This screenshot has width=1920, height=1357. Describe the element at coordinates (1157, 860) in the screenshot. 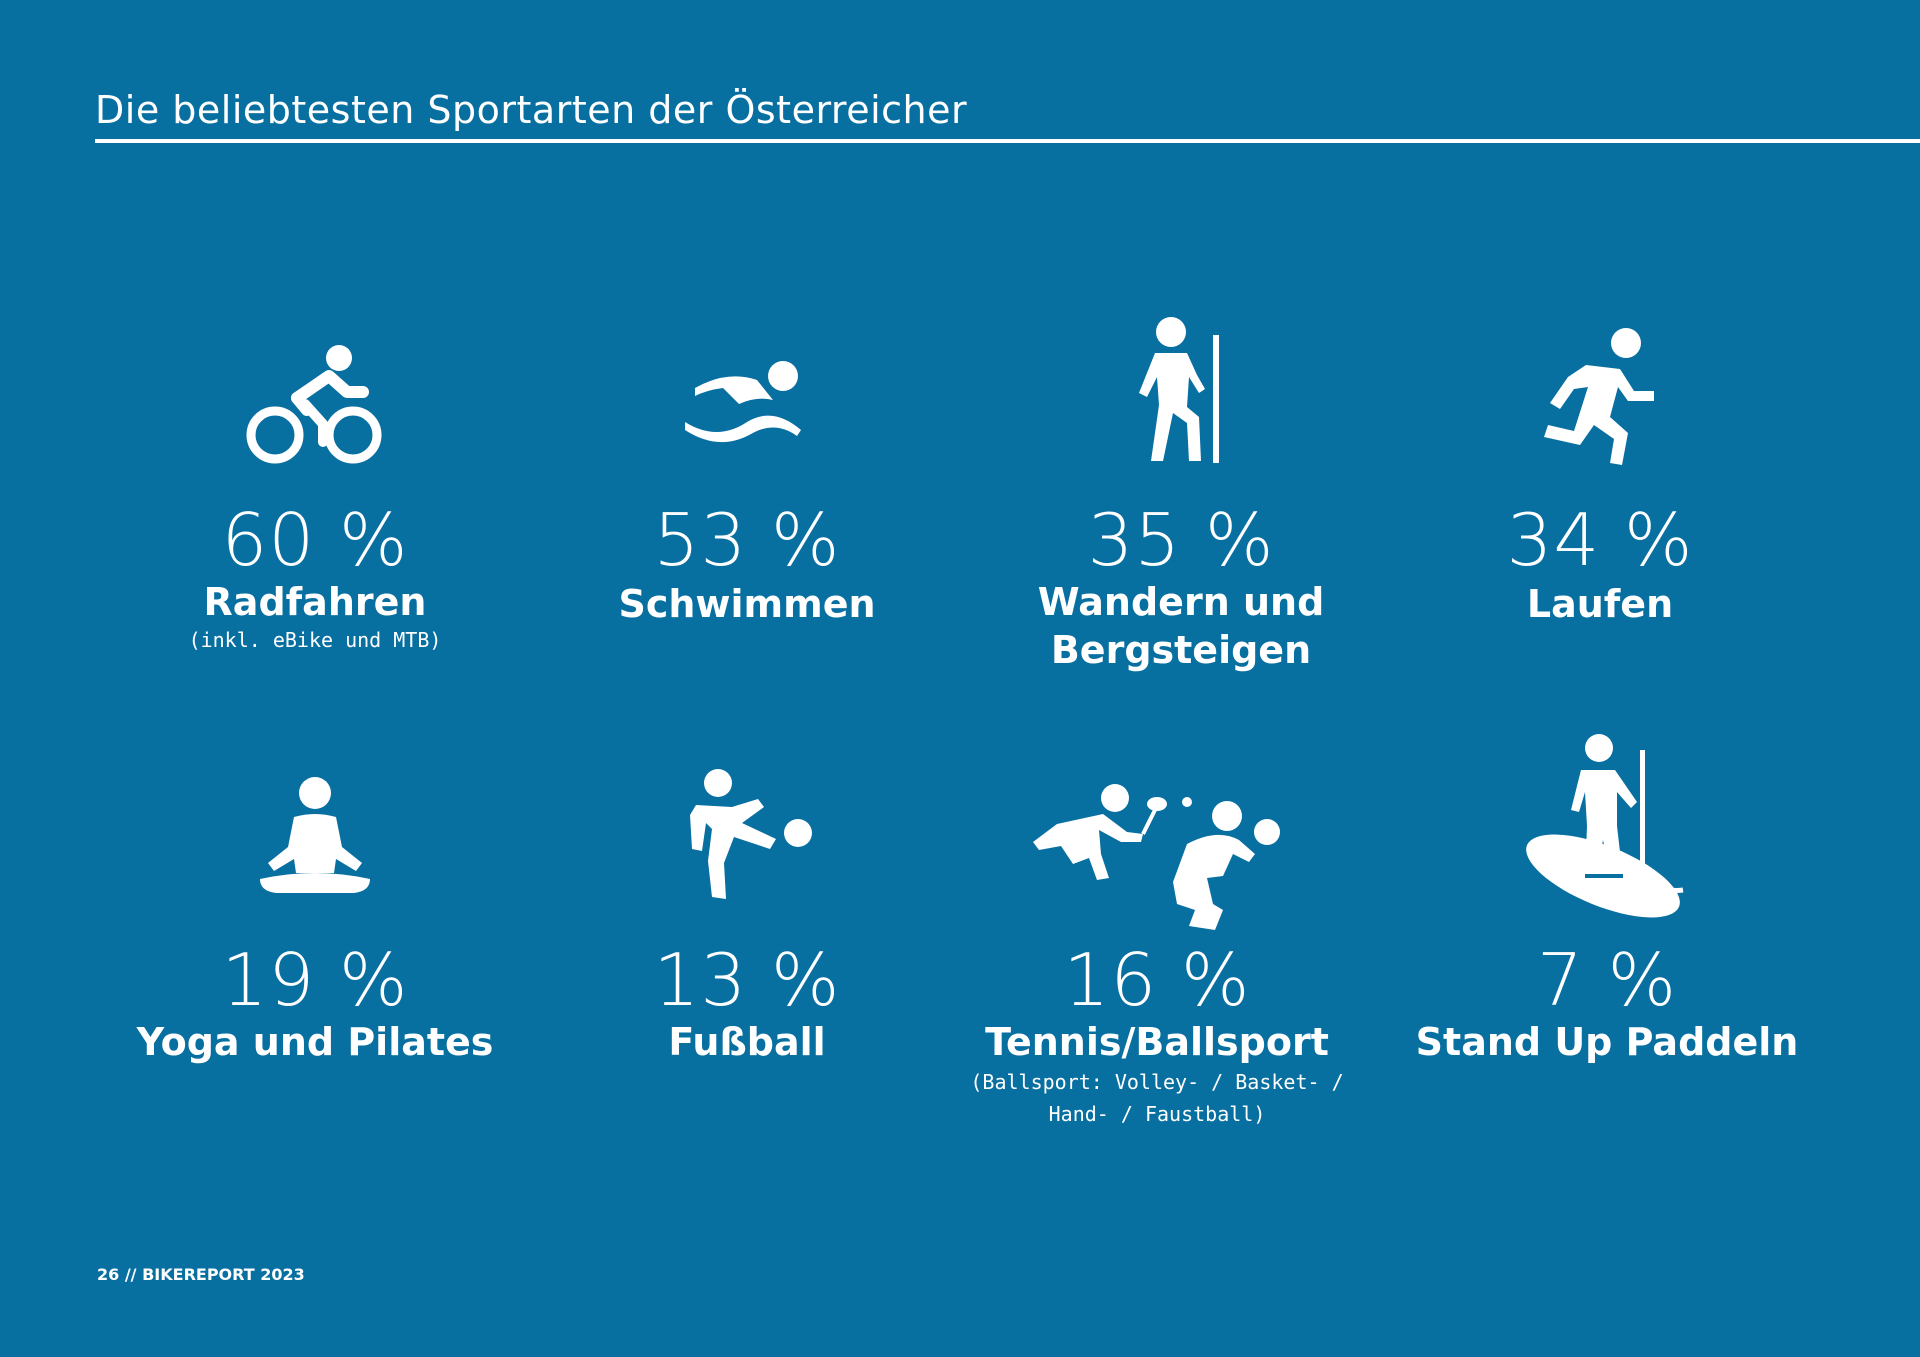

I see `ballsport-icon` at that location.